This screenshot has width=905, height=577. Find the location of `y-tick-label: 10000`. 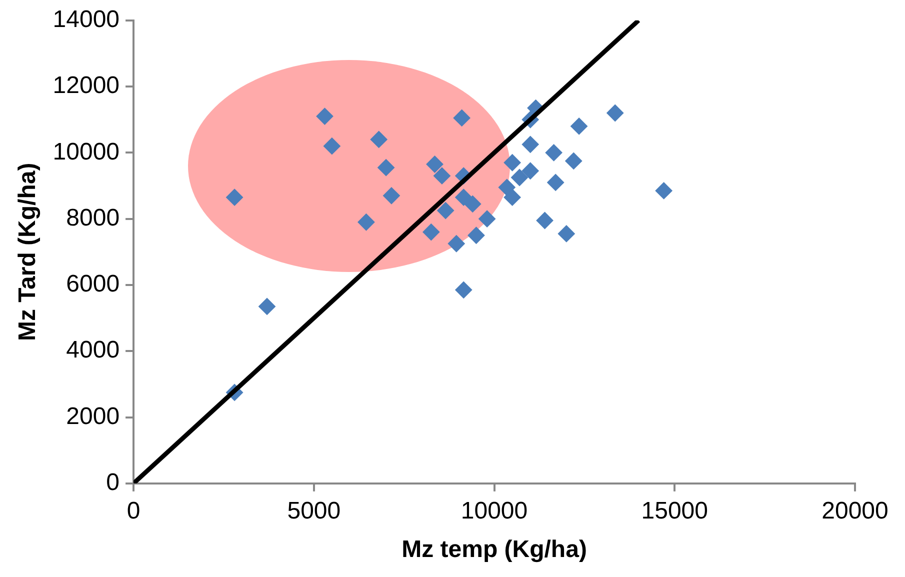

y-tick-label: 10000 is located at coordinates (86, 152).